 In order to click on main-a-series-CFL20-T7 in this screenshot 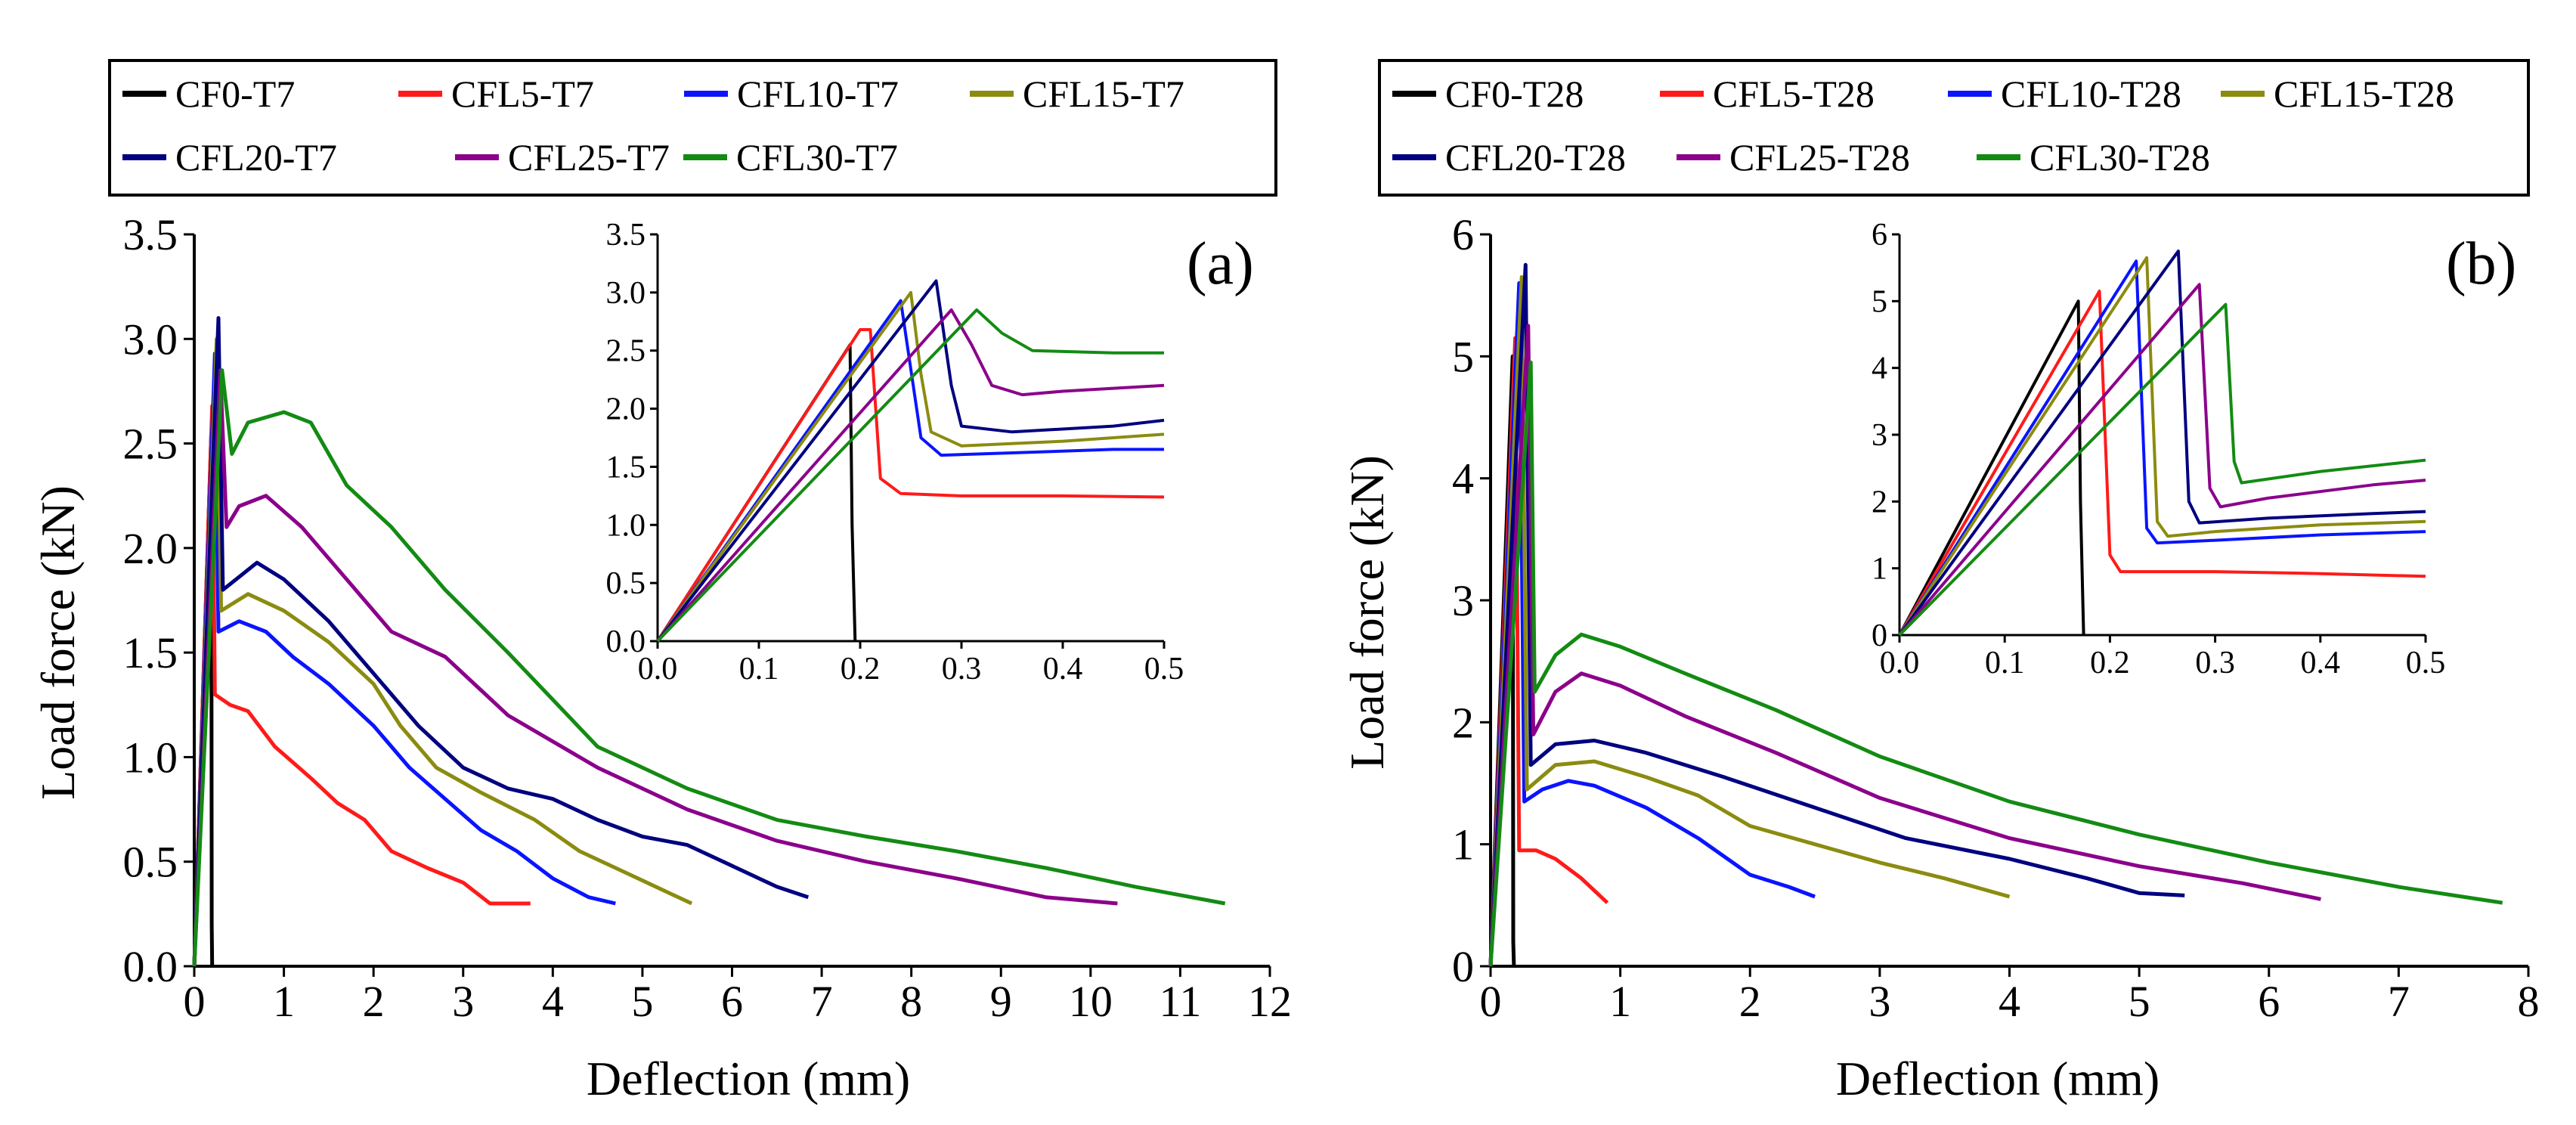, I will do `click(501, 642)`.